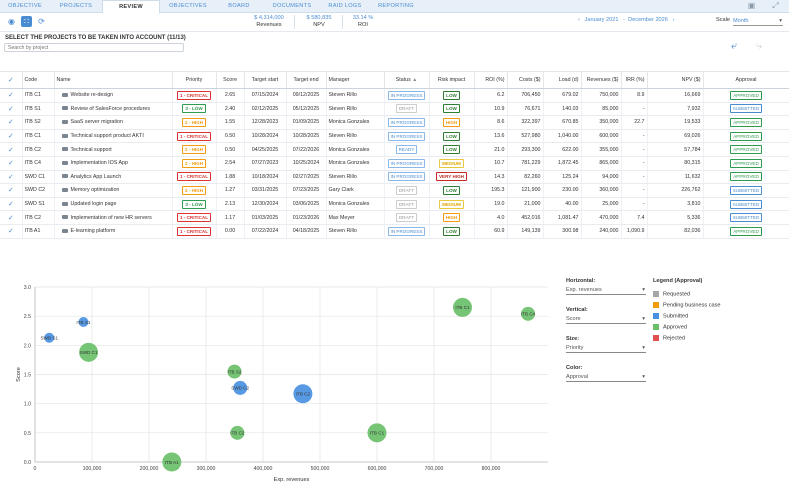 This screenshot has height=488, width=789. What do you see at coordinates (113, 122) in the screenshot?
I see `cell-name: SaaS server migration` at bounding box center [113, 122].